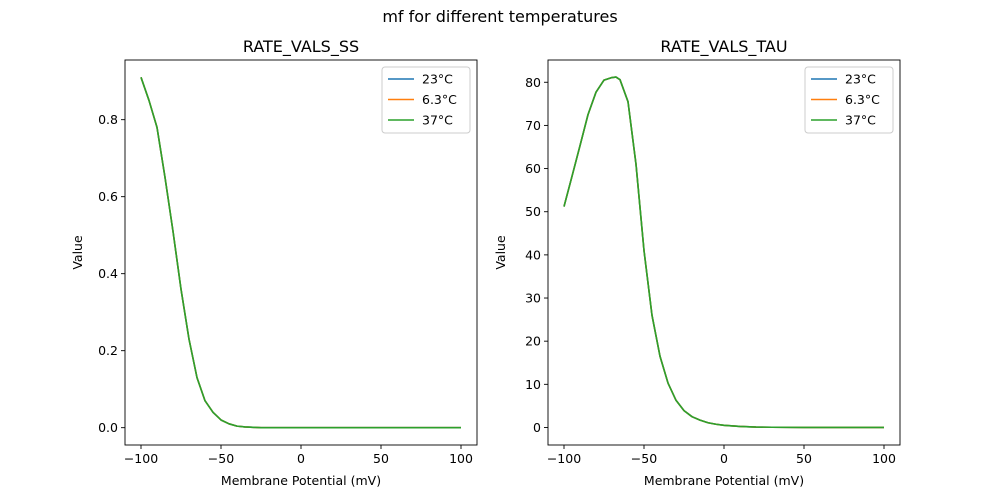  What do you see at coordinates (533, 211) in the screenshot?
I see `y-tick-label: 50` at bounding box center [533, 211].